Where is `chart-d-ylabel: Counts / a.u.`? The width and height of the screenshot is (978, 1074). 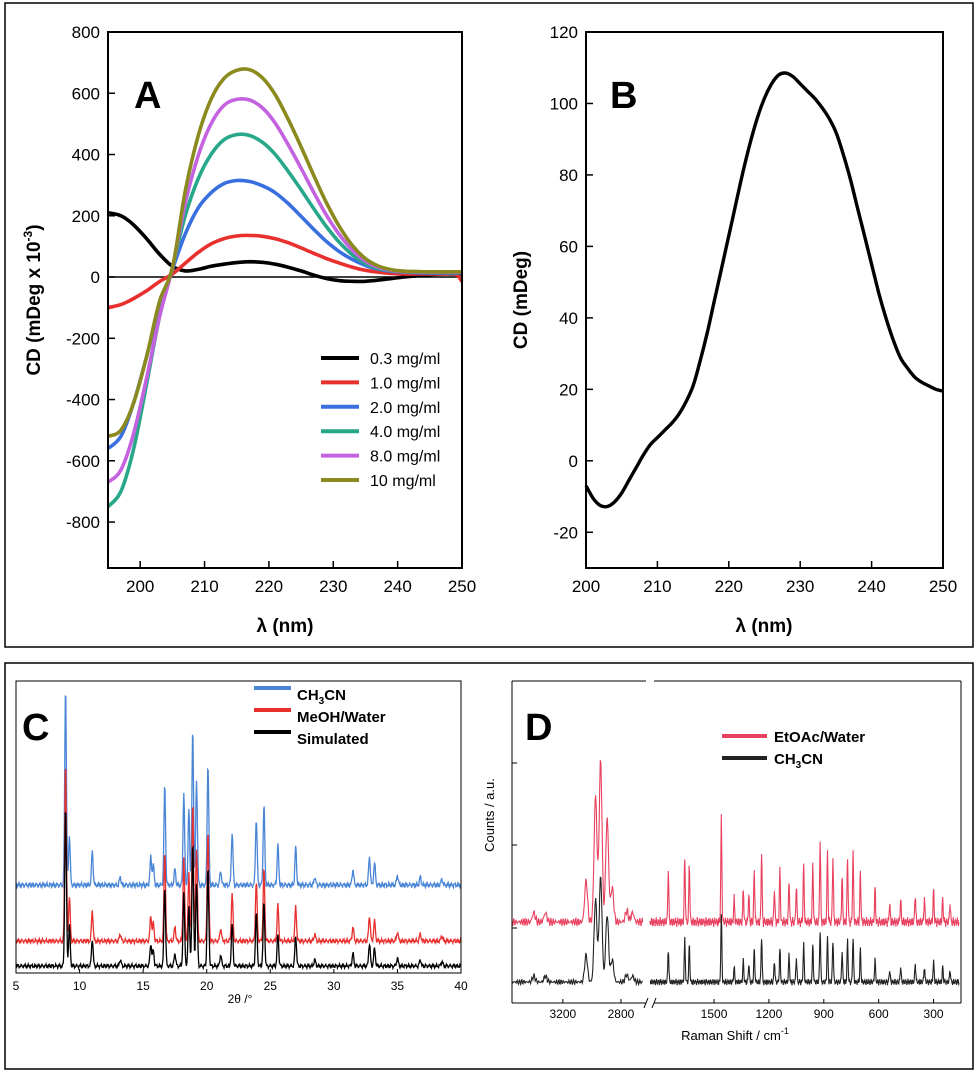
chart-d-ylabel: Counts / a.u. is located at coordinates (489, 815).